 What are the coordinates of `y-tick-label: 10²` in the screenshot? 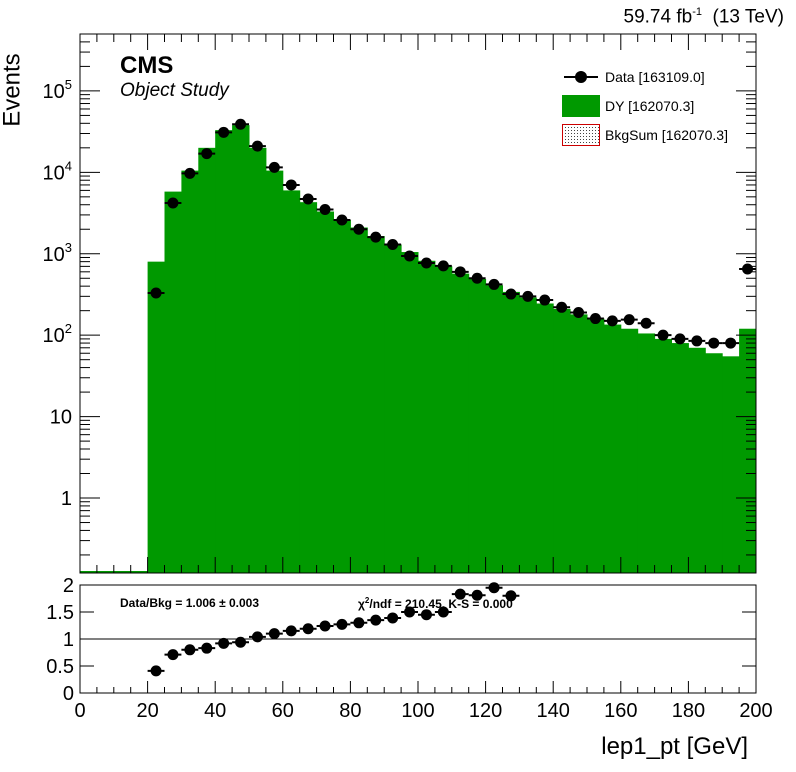 It's located at (57, 334).